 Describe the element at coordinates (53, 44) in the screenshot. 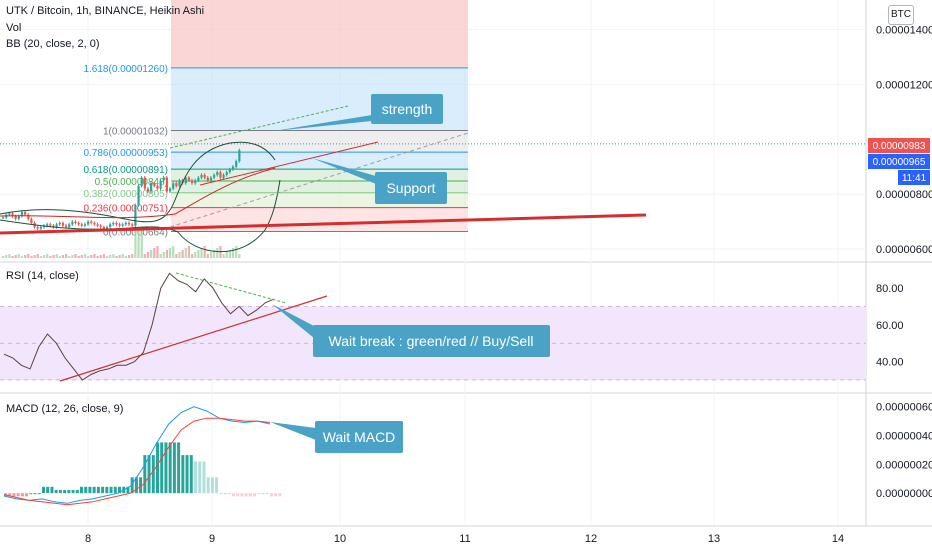

I see `bb-legend: BB (20, close, 2, 0)` at that location.